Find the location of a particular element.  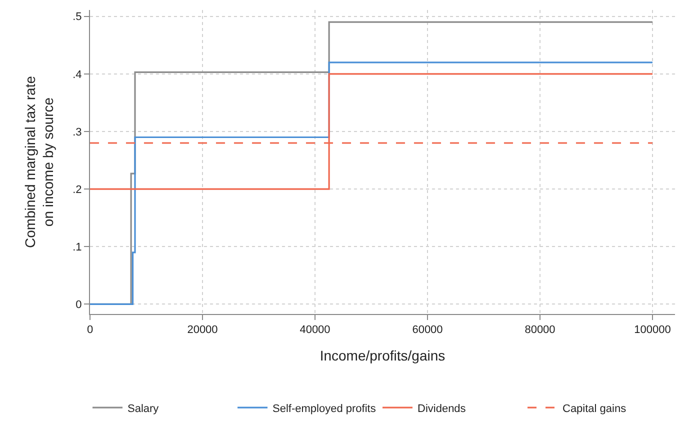

x-tick-label: 0 is located at coordinates (90, 330).